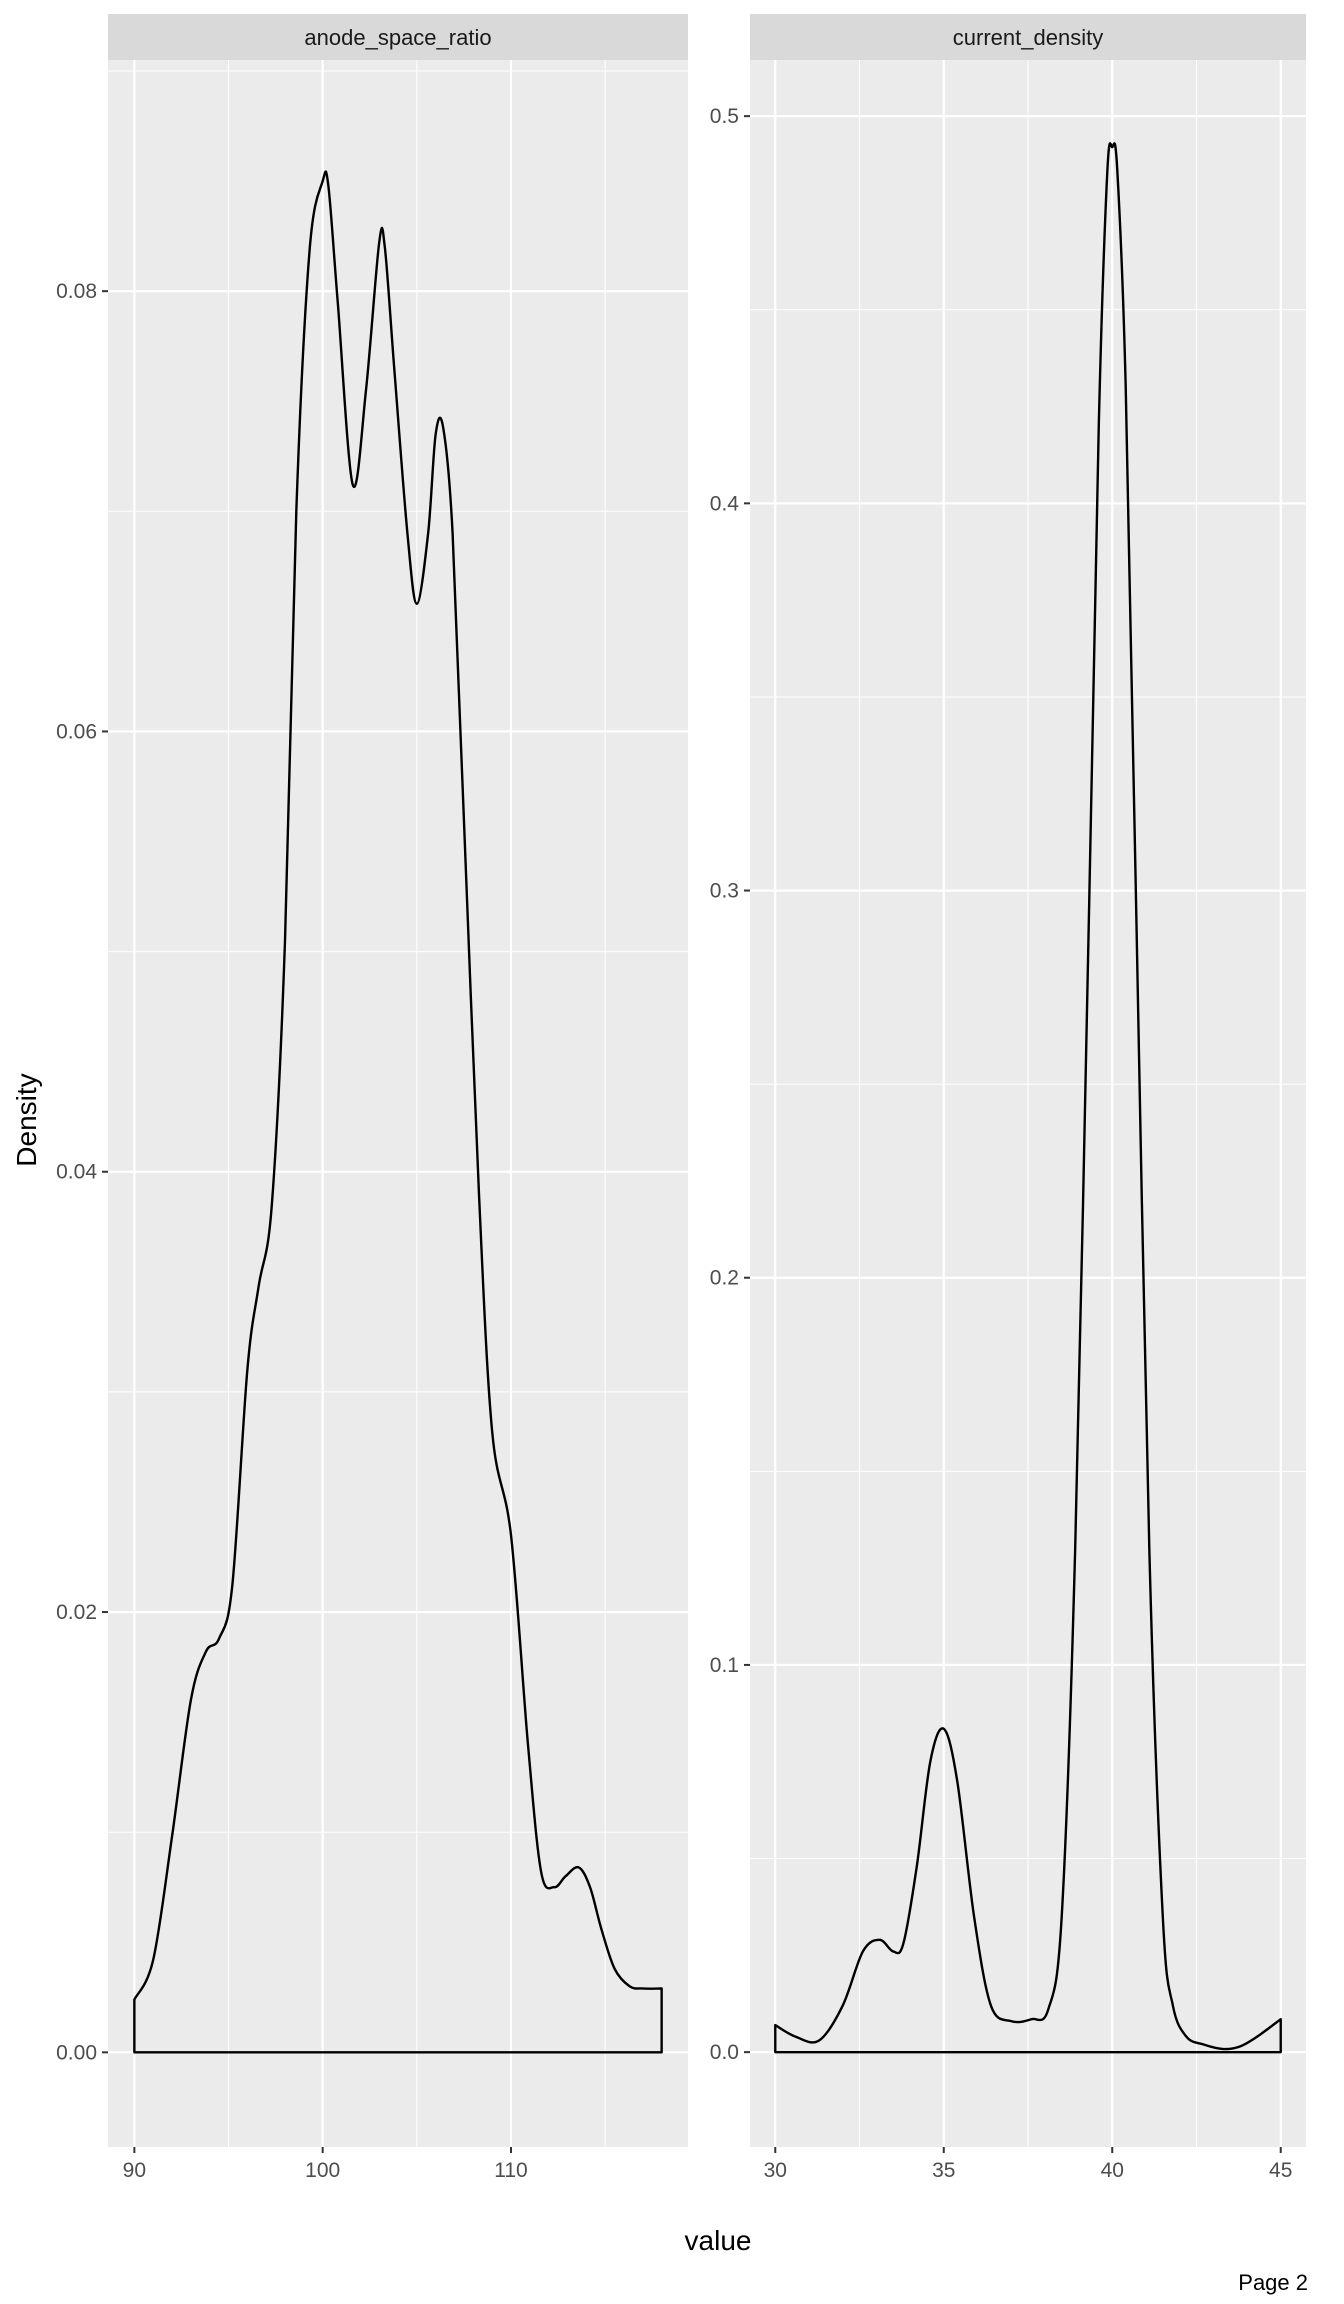  I want to click on y-tick-label: 0.1, so click(724, 1665).